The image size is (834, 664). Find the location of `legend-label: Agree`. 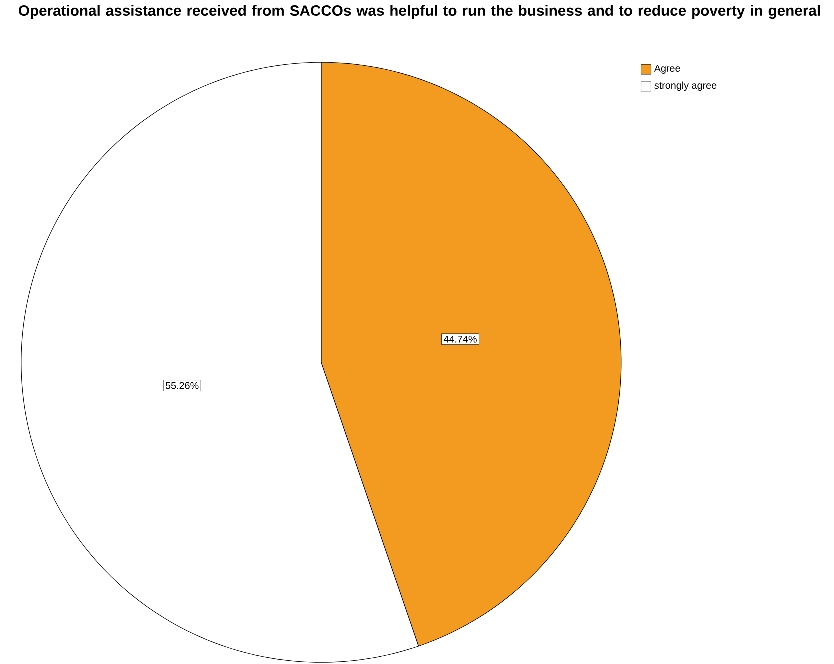

legend-label: Agree is located at coordinates (667, 69).